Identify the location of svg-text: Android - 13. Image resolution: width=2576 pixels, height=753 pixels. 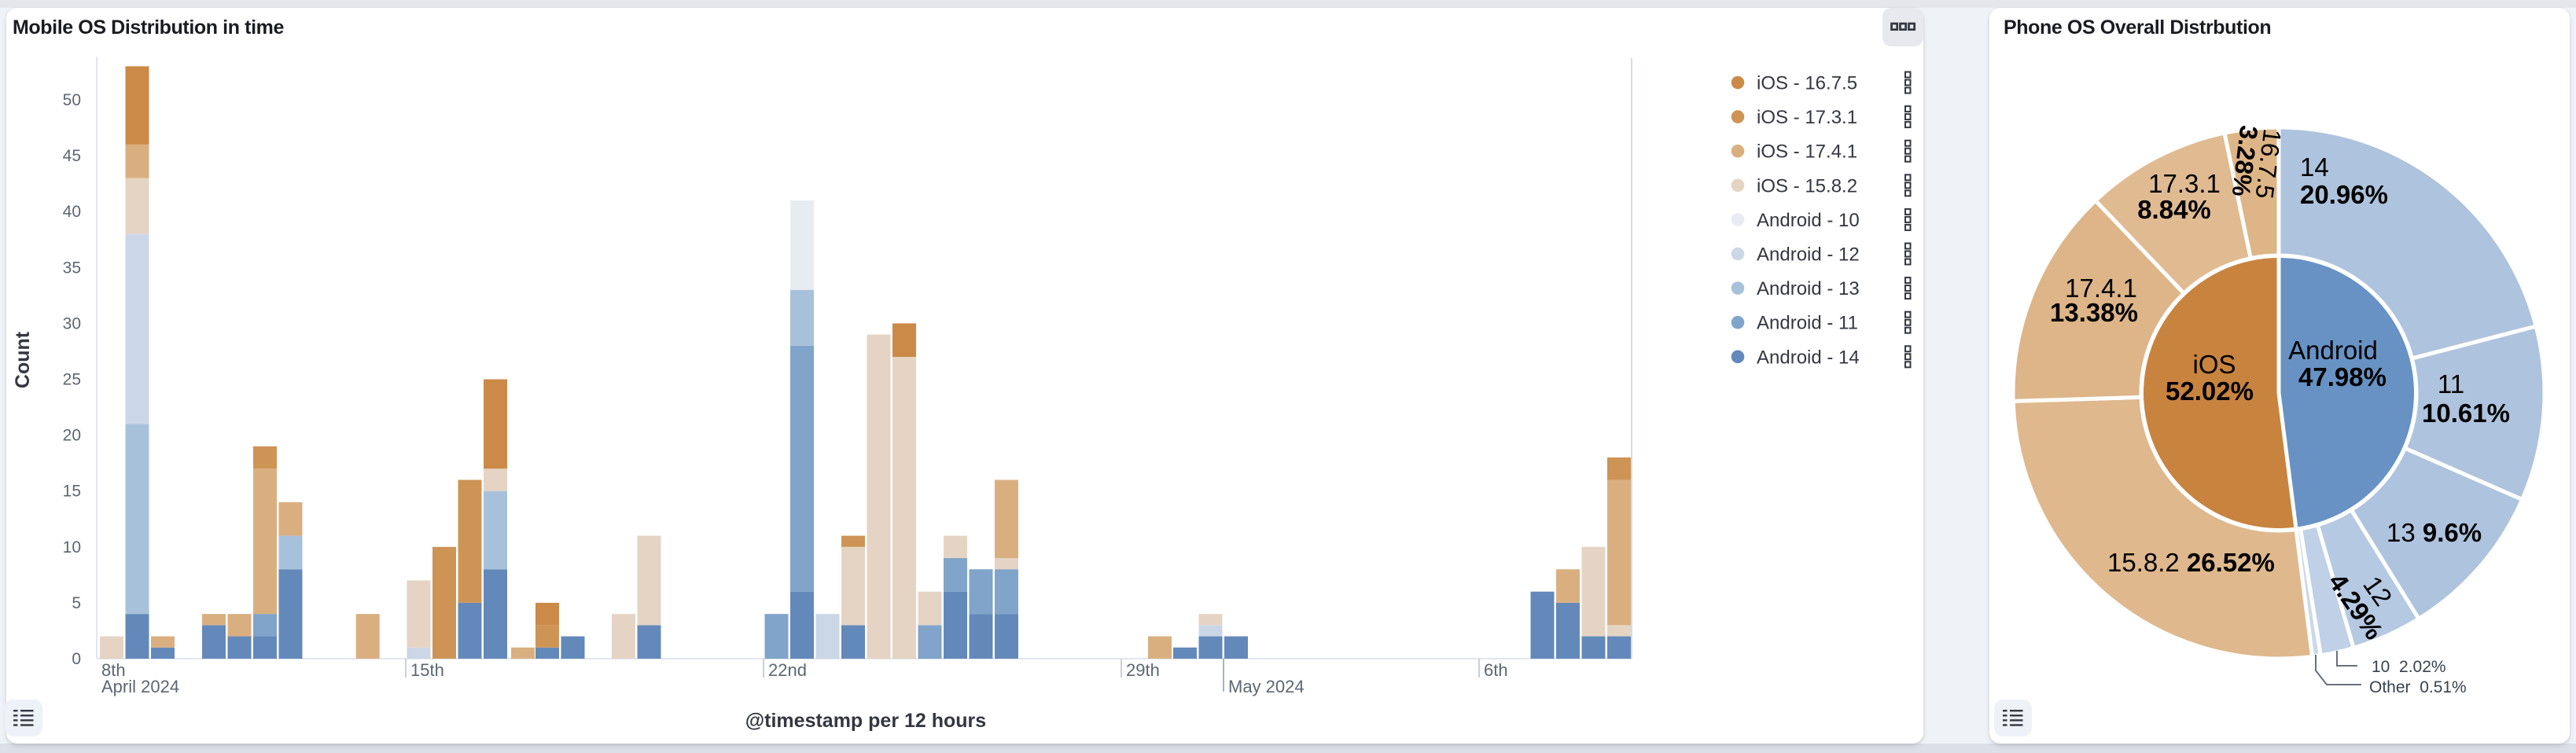
(1808, 288).